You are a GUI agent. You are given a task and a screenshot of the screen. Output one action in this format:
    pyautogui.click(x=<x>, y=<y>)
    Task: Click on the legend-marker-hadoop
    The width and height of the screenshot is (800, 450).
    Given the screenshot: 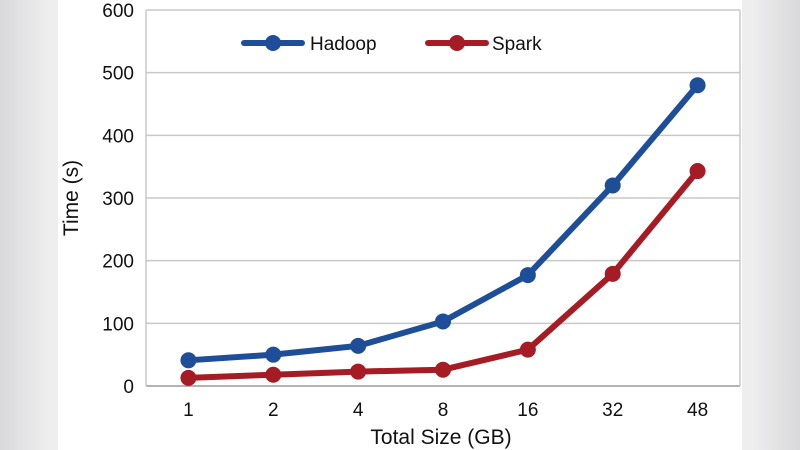 What is the action you would take?
    pyautogui.click(x=273, y=43)
    